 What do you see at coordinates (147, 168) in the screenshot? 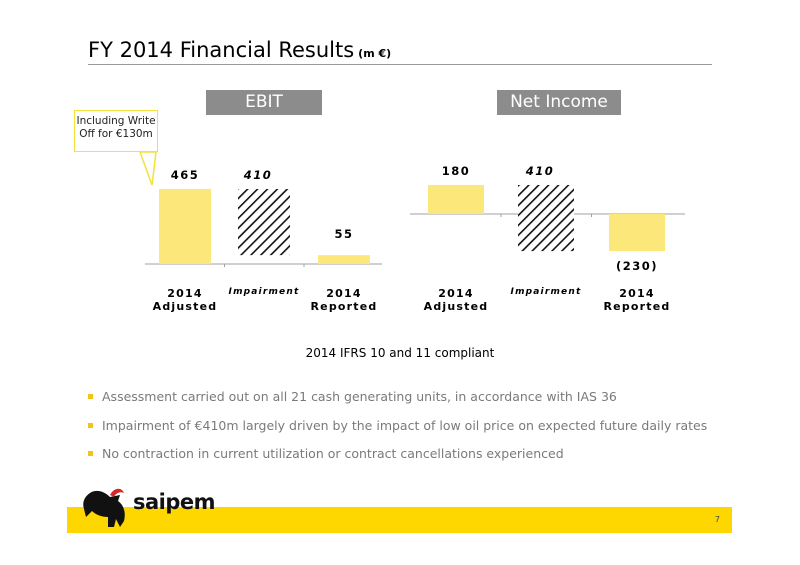
I see `callout-tail` at bounding box center [147, 168].